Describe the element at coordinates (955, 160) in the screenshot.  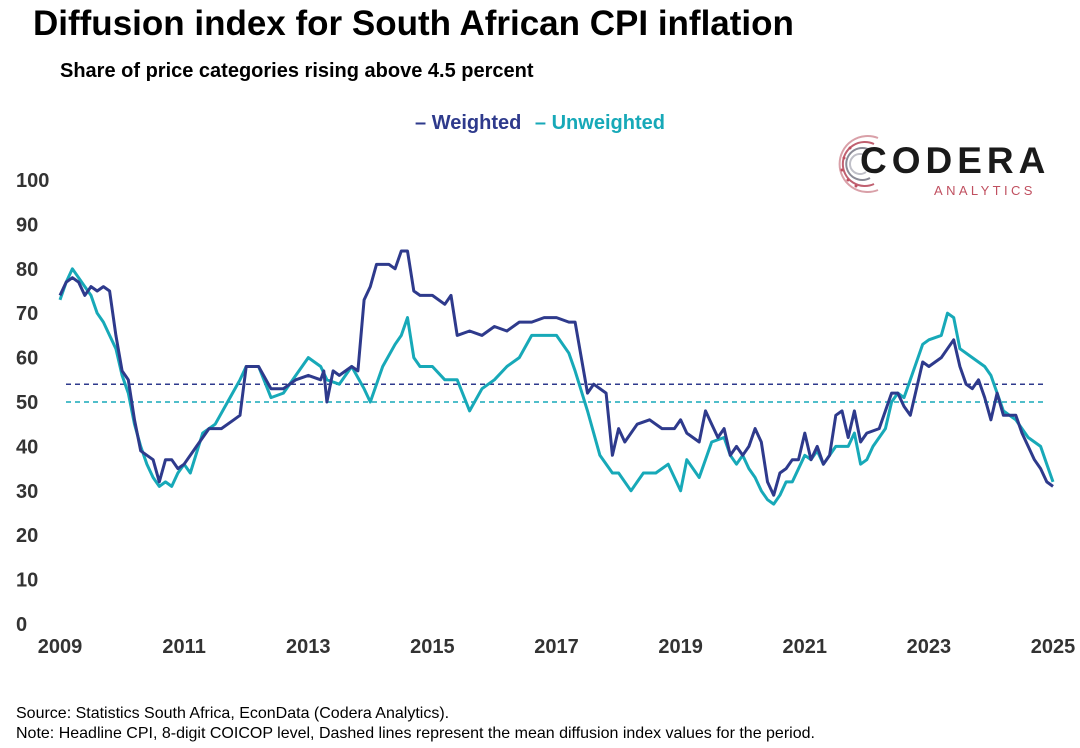
I see `logo-wordmark: CODERA` at that location.